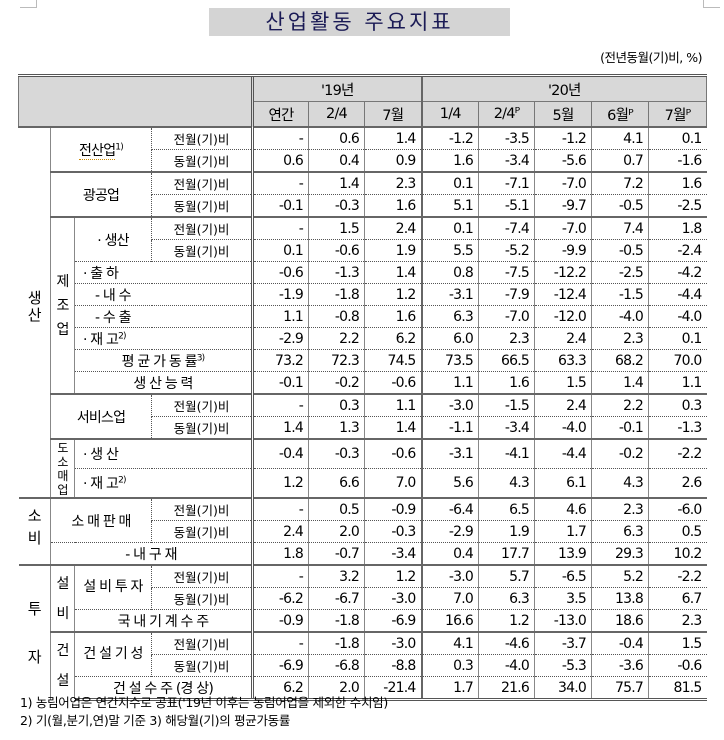  I want to click on value-cell: -7.1, so click(506, 183).